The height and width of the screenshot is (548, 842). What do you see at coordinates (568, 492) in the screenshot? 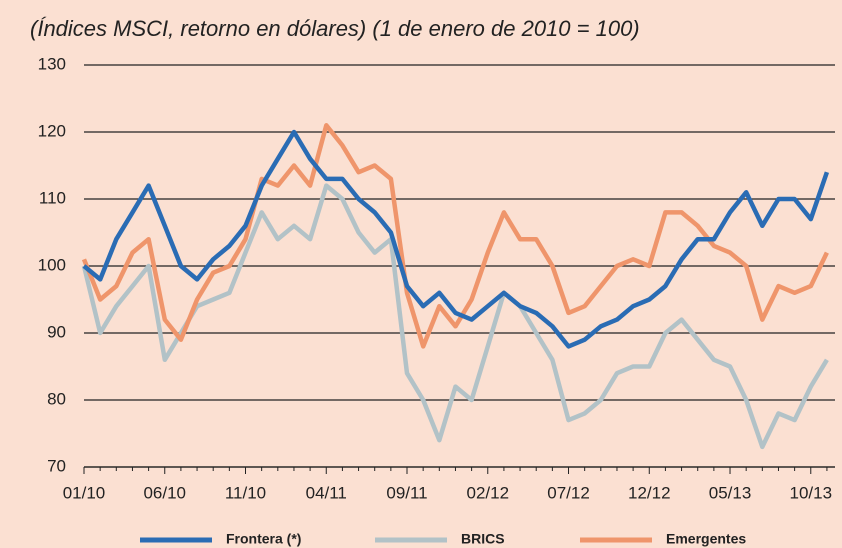
I see `x-tick-label: 07/12` at bounding box center [568, 492].